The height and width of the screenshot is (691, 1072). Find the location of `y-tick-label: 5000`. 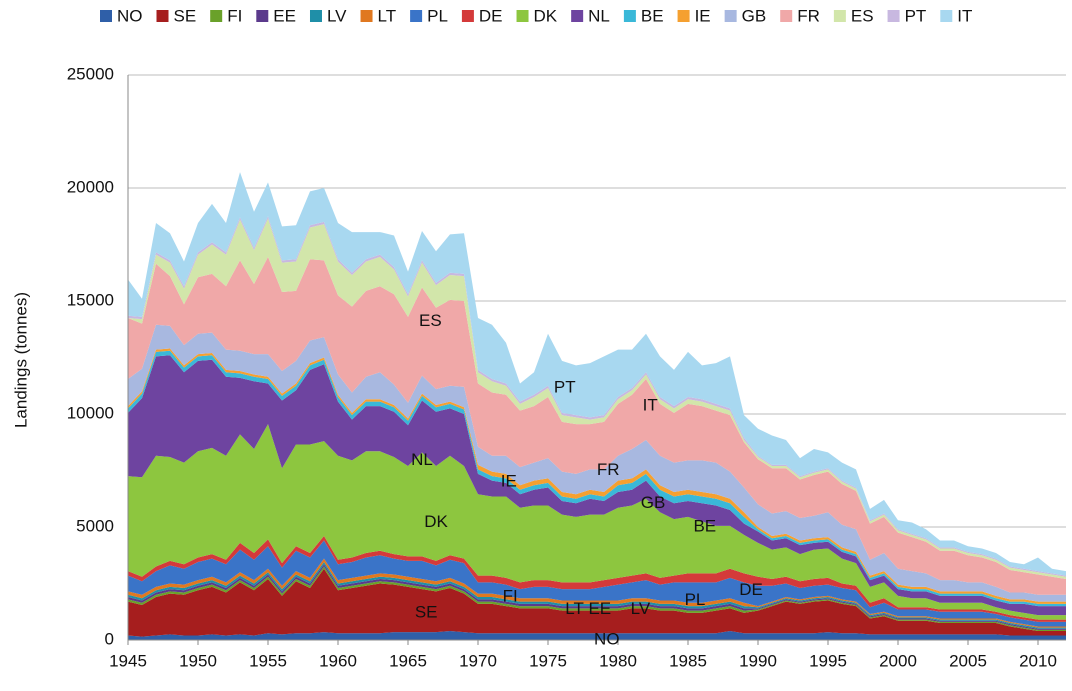

y-tick-label: 5000 is located at coordinates (95, 525).